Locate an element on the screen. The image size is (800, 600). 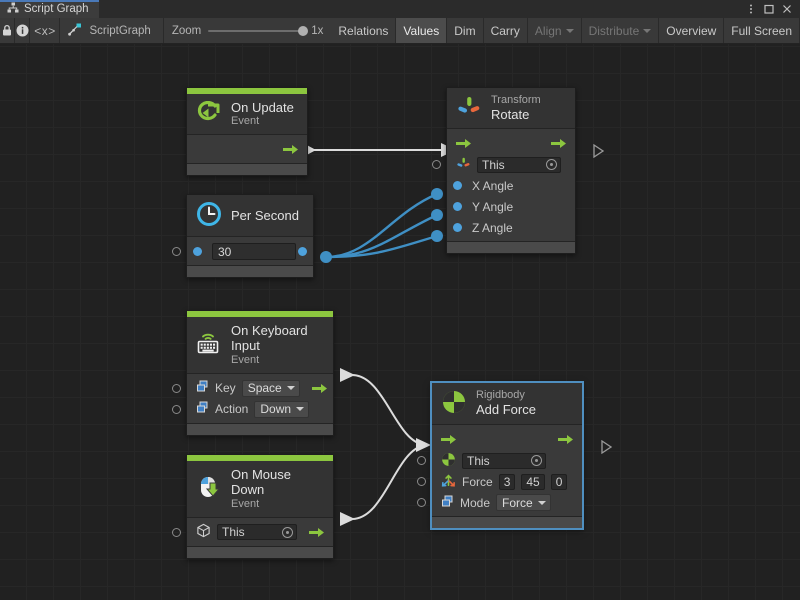
zoom-label: Zoom is located at coordinates (186, 30).